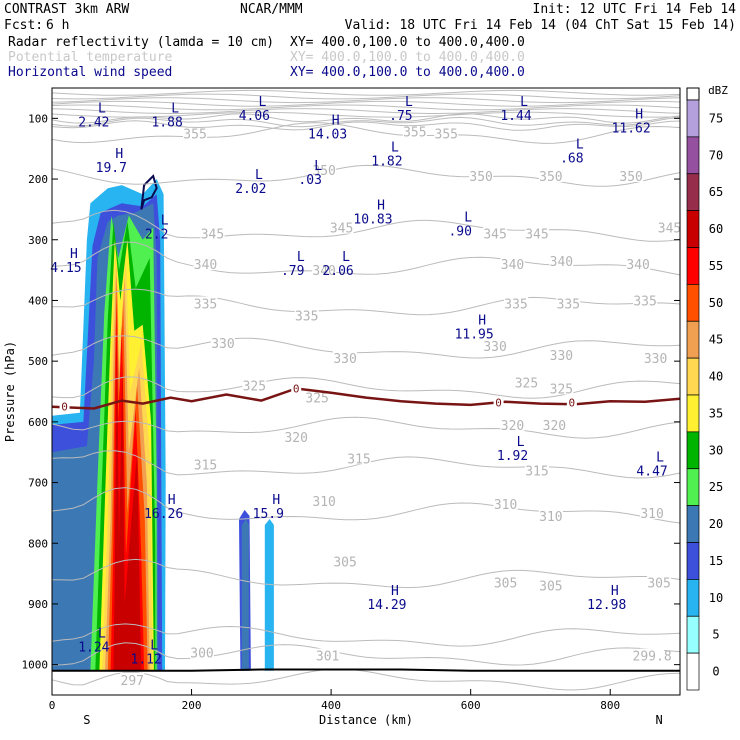  I want to click on colorbar-label: 15, so click(716, 561).